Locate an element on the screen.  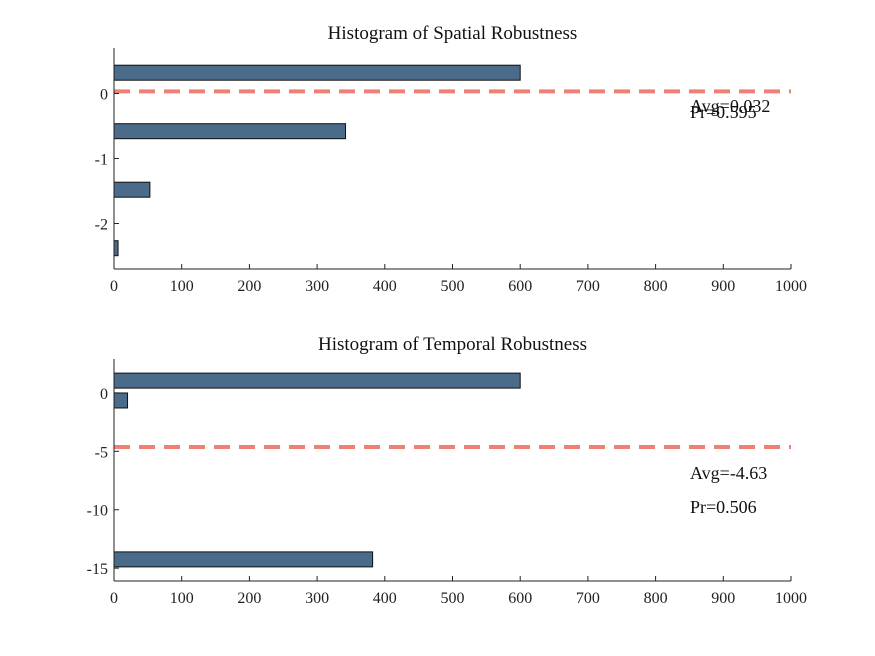
average-annotation: Avg=0.032 is located at coordinates (730, 106).